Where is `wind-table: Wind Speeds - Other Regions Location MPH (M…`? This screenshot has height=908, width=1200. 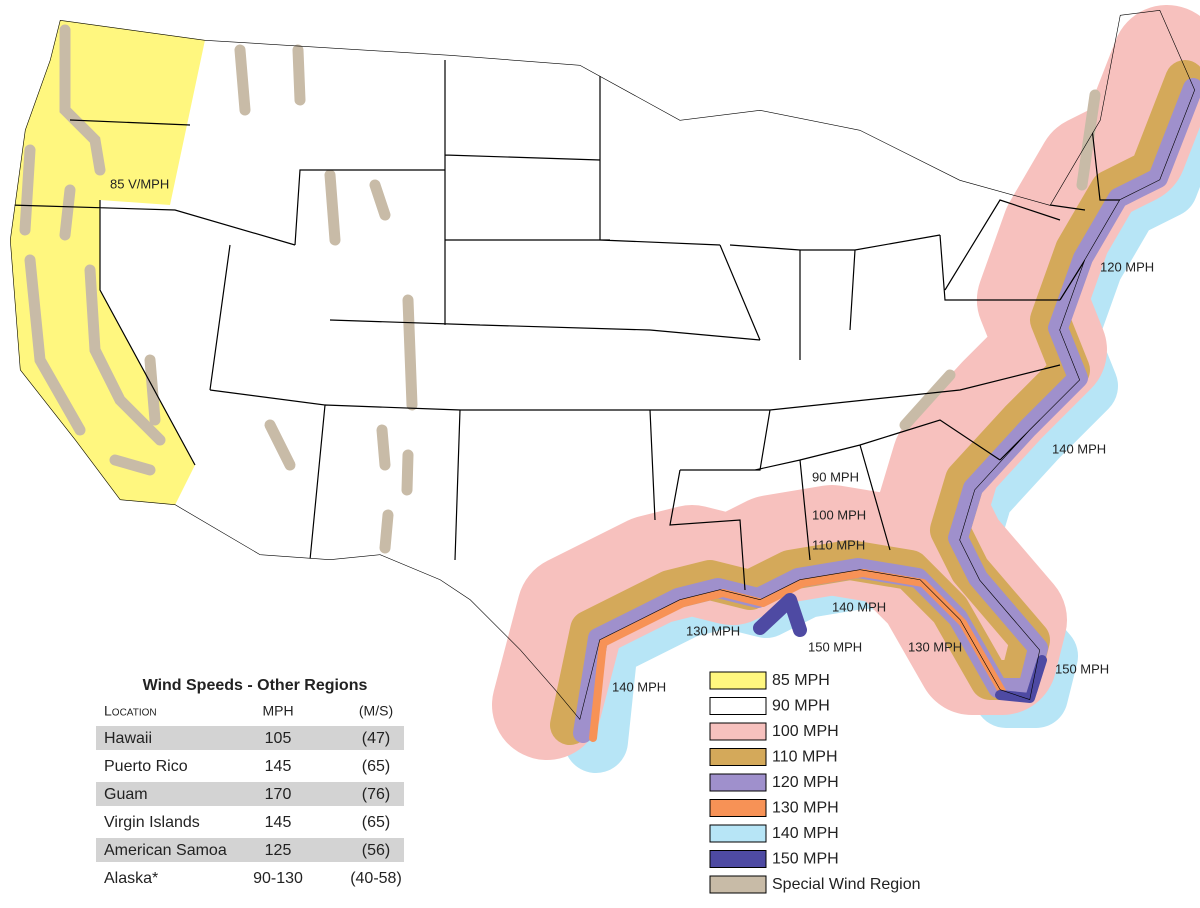
wind-table: Wind Speeds - Other Regions Location MPH (M… is located at coordinates (250, 782).